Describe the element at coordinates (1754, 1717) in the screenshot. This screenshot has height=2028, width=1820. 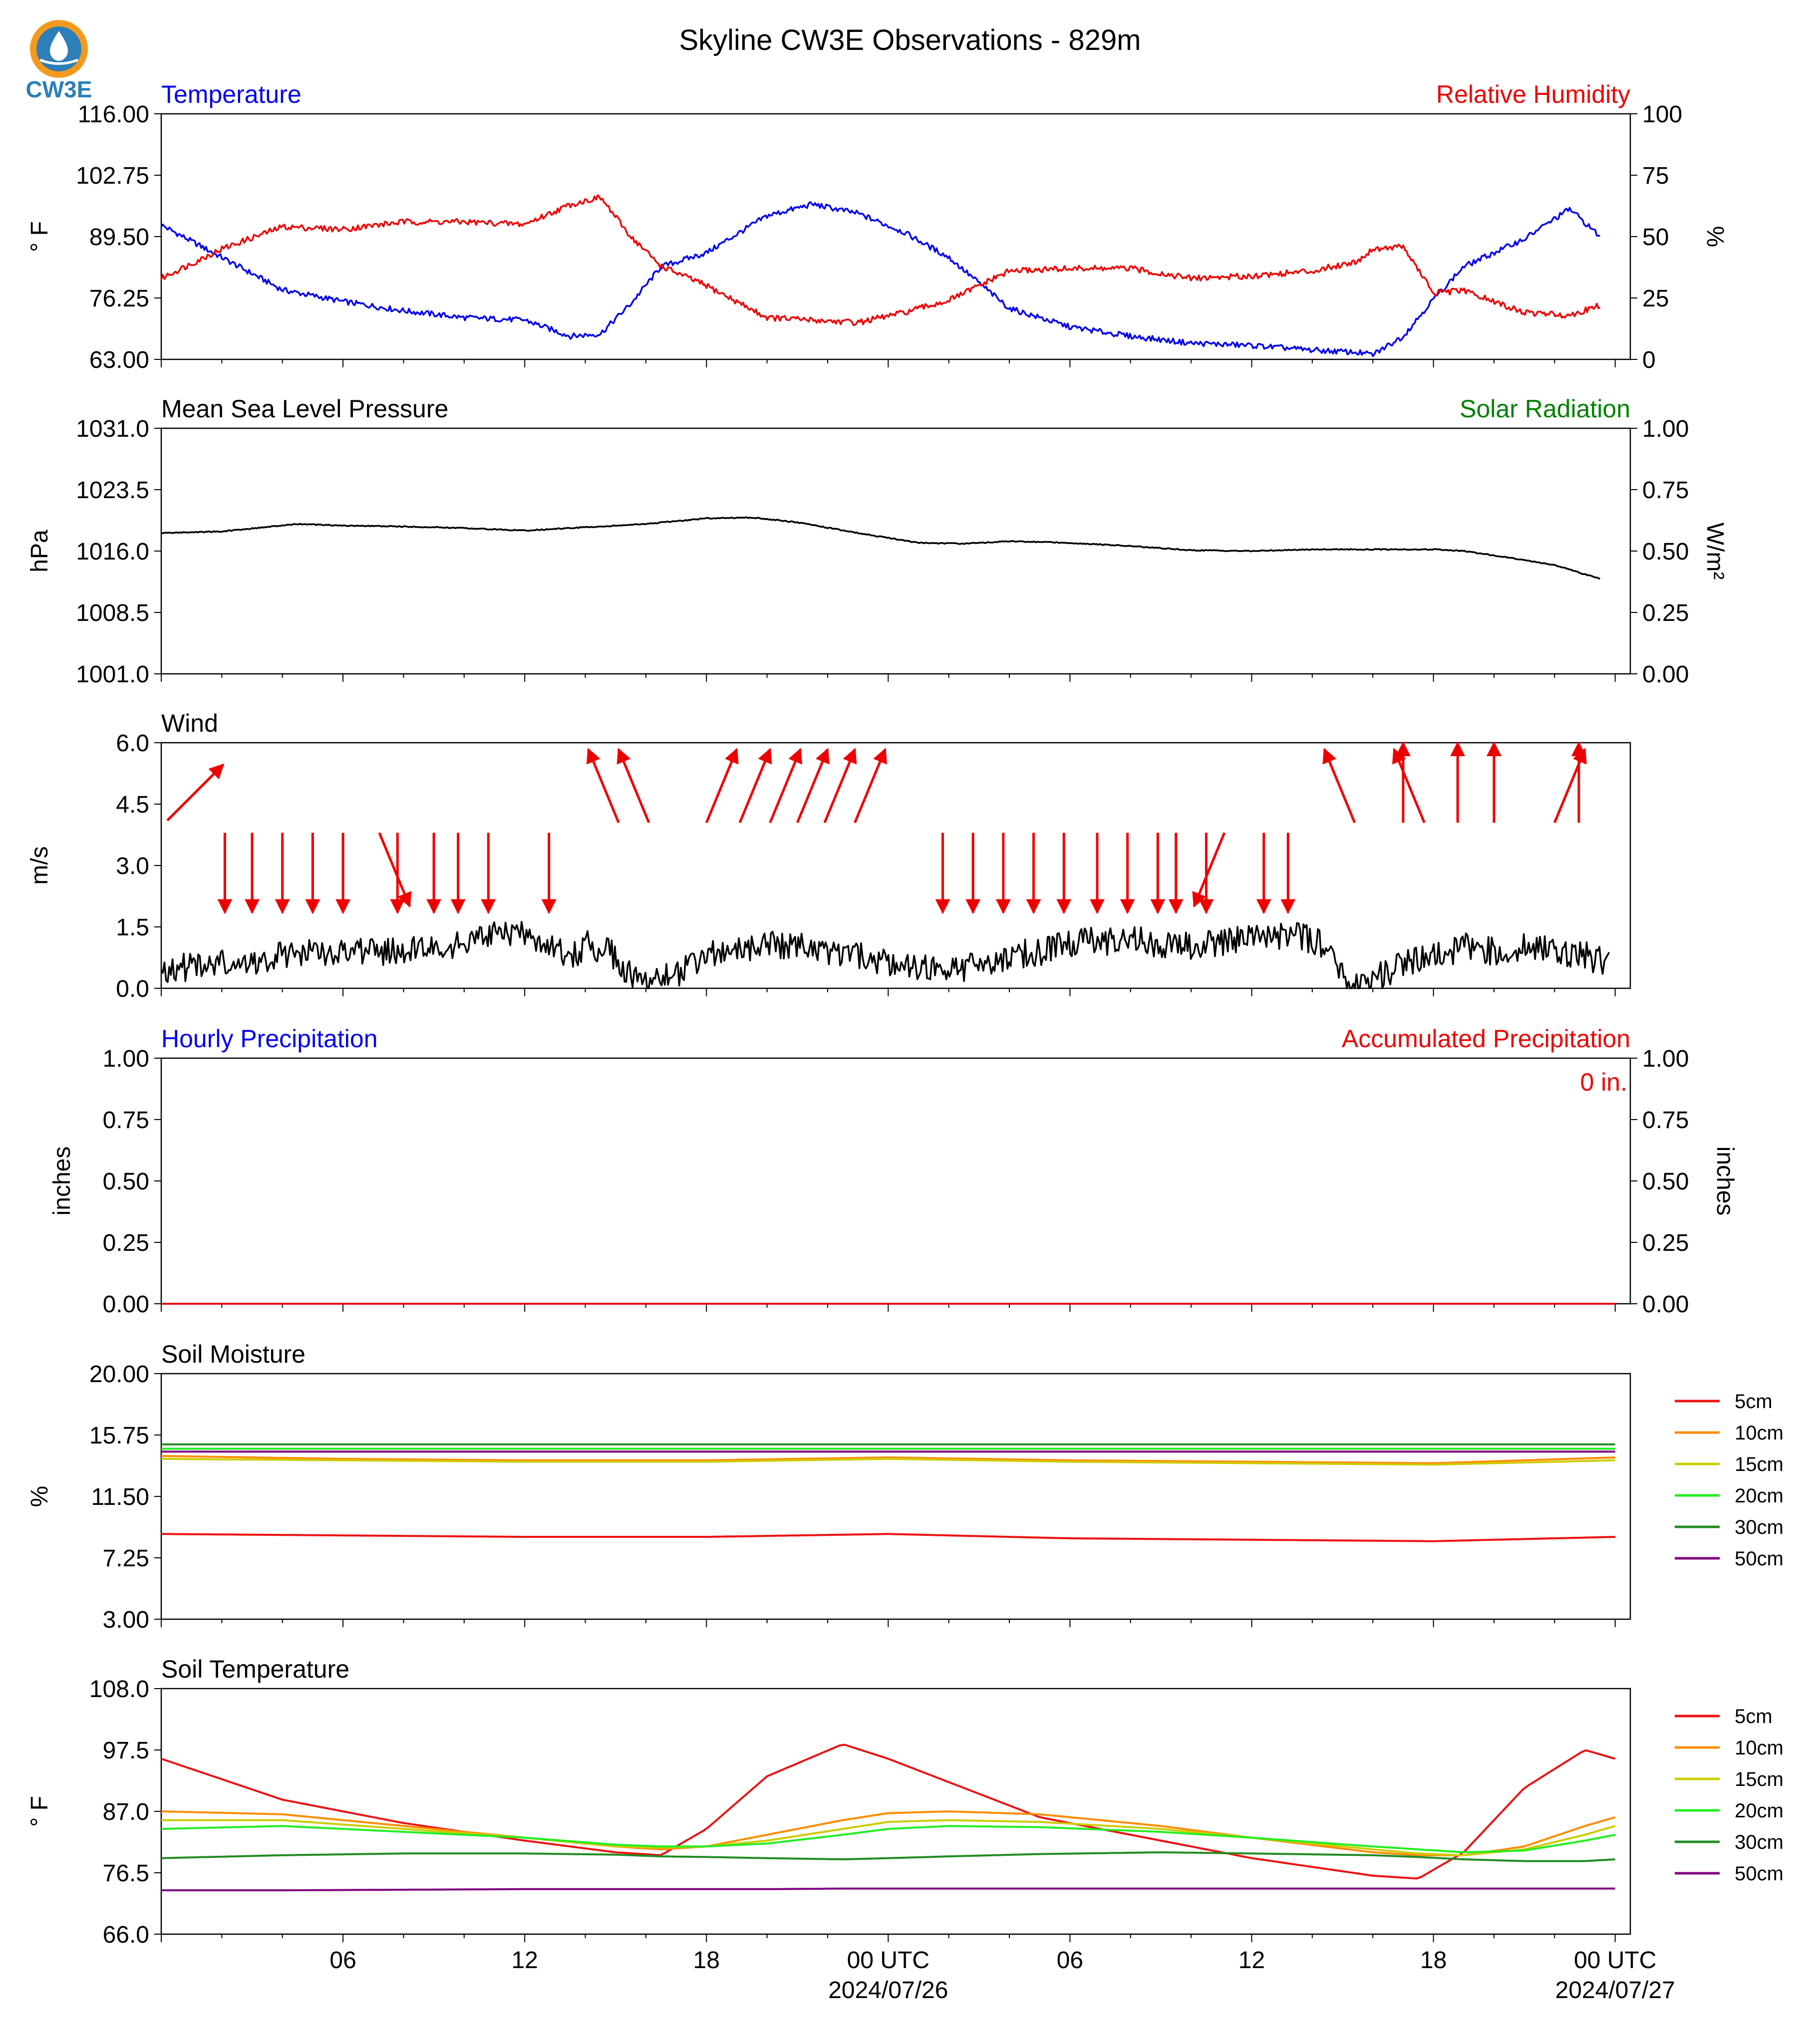
I see `legend-label: 5cm` at that location.